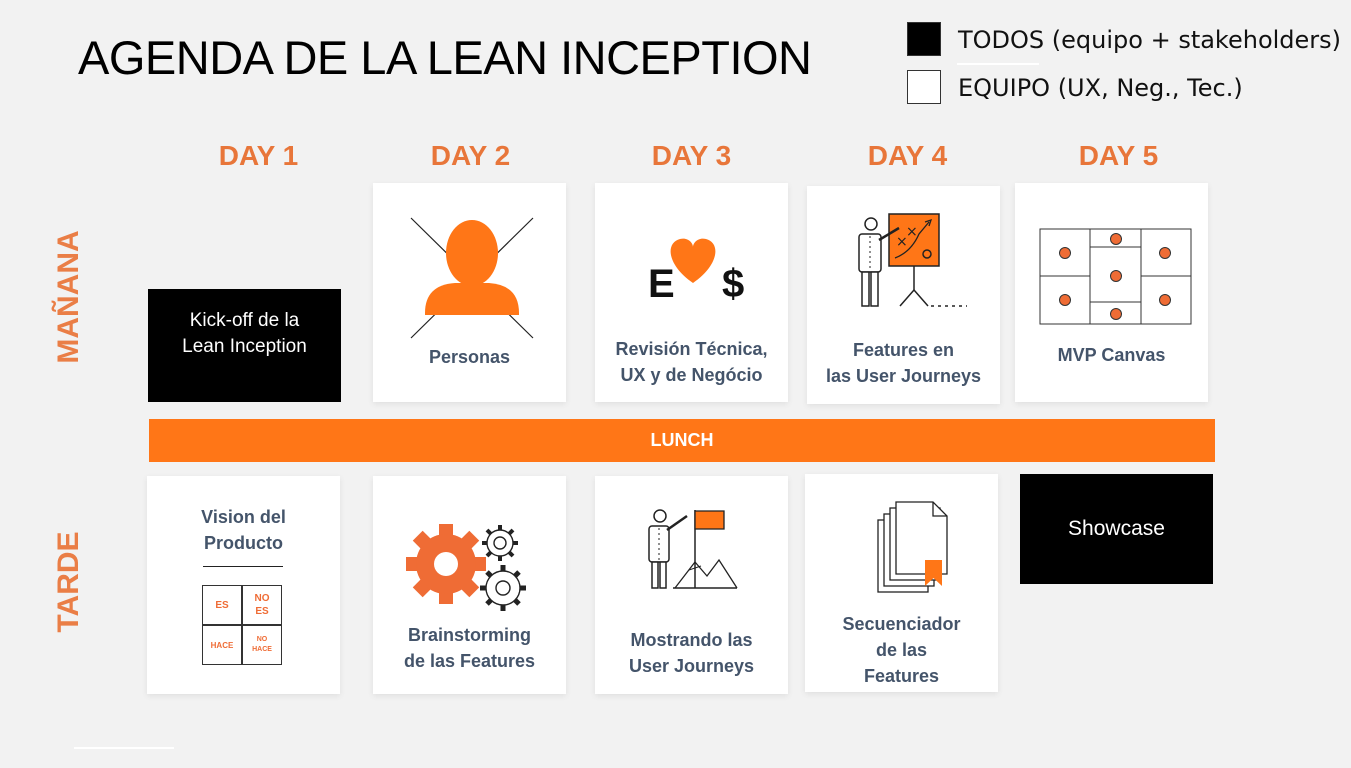 The height and width of the screenshot is (768, 1351). What do you see at coordinates (912, 260) in the screenshot?
I see `presenter-board-icon: × ×` at bounding box center [912, 260].